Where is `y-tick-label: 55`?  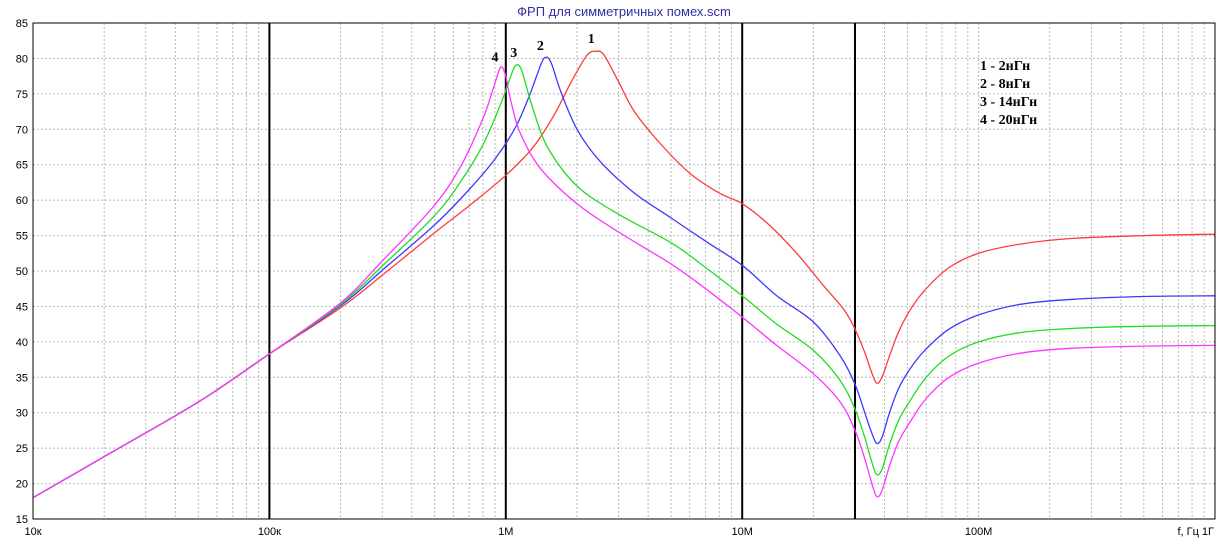 y-tick-label: 55 is located at coordinates (22, 237).